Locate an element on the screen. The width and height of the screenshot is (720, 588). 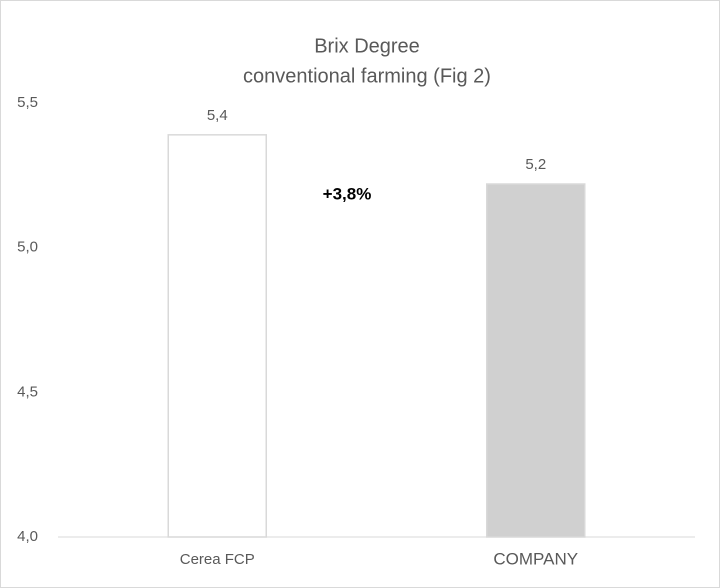
x-tick-label: Cerea FCP is located at coordinates (217, 559).